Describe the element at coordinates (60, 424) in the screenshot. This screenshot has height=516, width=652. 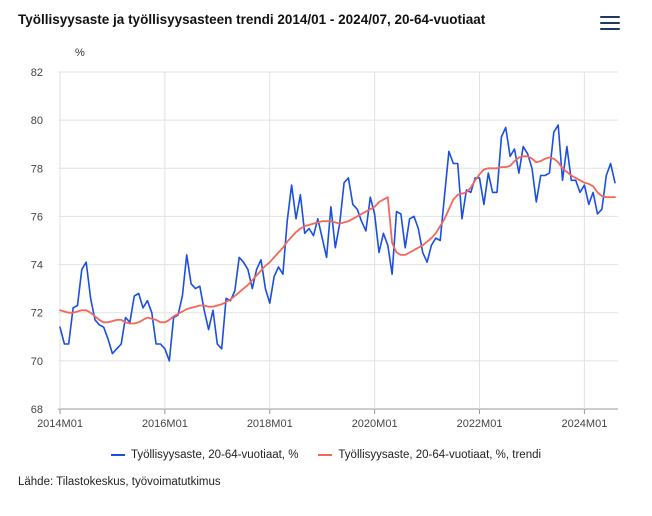
I see `x-tick-label: 2014M01` at that location.